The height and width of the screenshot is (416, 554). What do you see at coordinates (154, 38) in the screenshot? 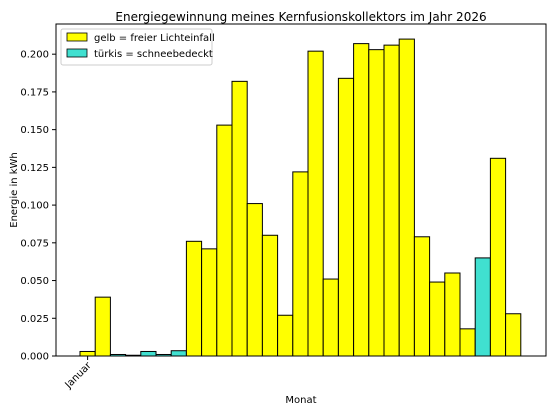
I see `legend-label-yellow: gelb = freier Lichteinfall` at bounding box center [154, 38].